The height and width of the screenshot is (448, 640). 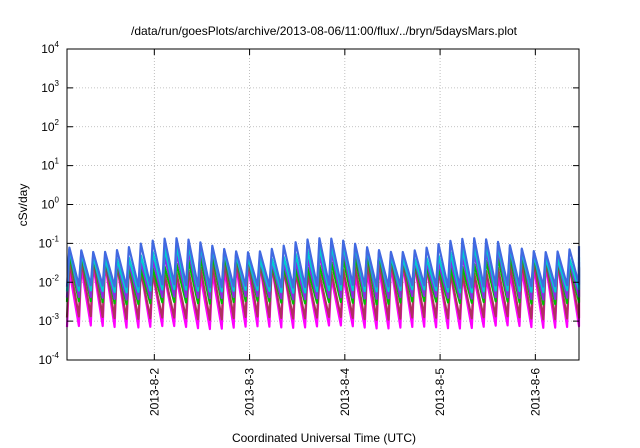 I want to click on y-tick-label: 10¹, so click(x=50, y=165).